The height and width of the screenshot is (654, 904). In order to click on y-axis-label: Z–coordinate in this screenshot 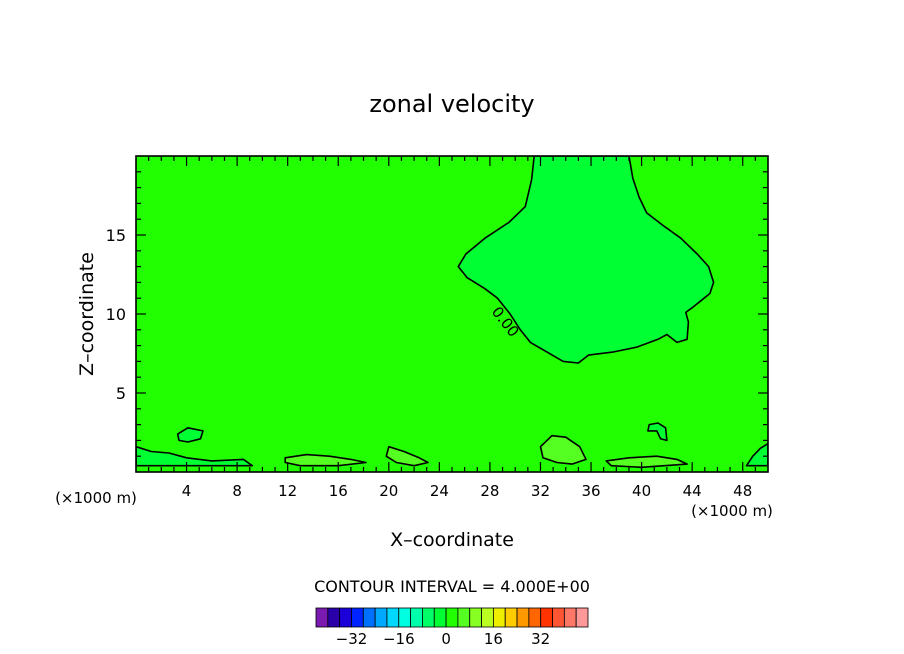, I will do `click(87, 314)`.